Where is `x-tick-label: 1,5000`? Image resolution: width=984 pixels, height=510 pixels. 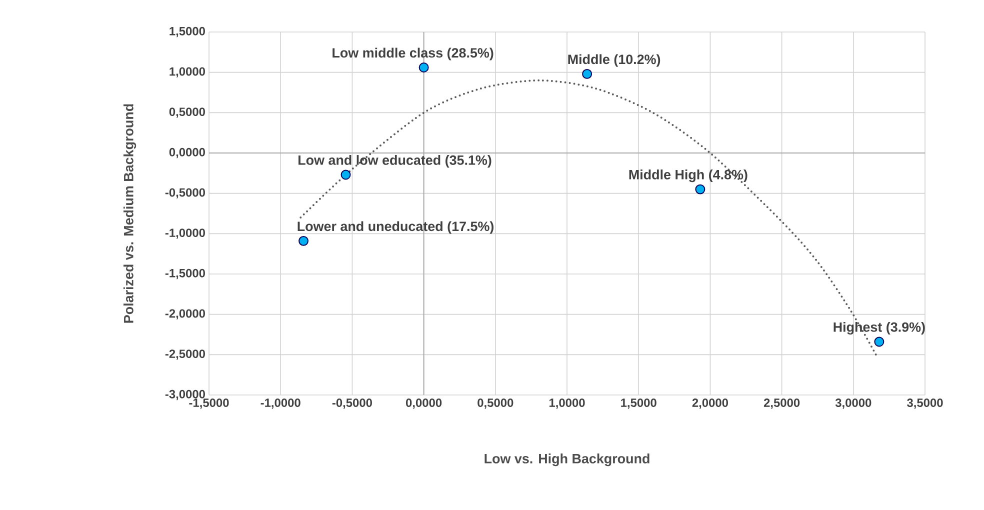
x-tick-label: 1,5000 is located at coordinates (638, 403).